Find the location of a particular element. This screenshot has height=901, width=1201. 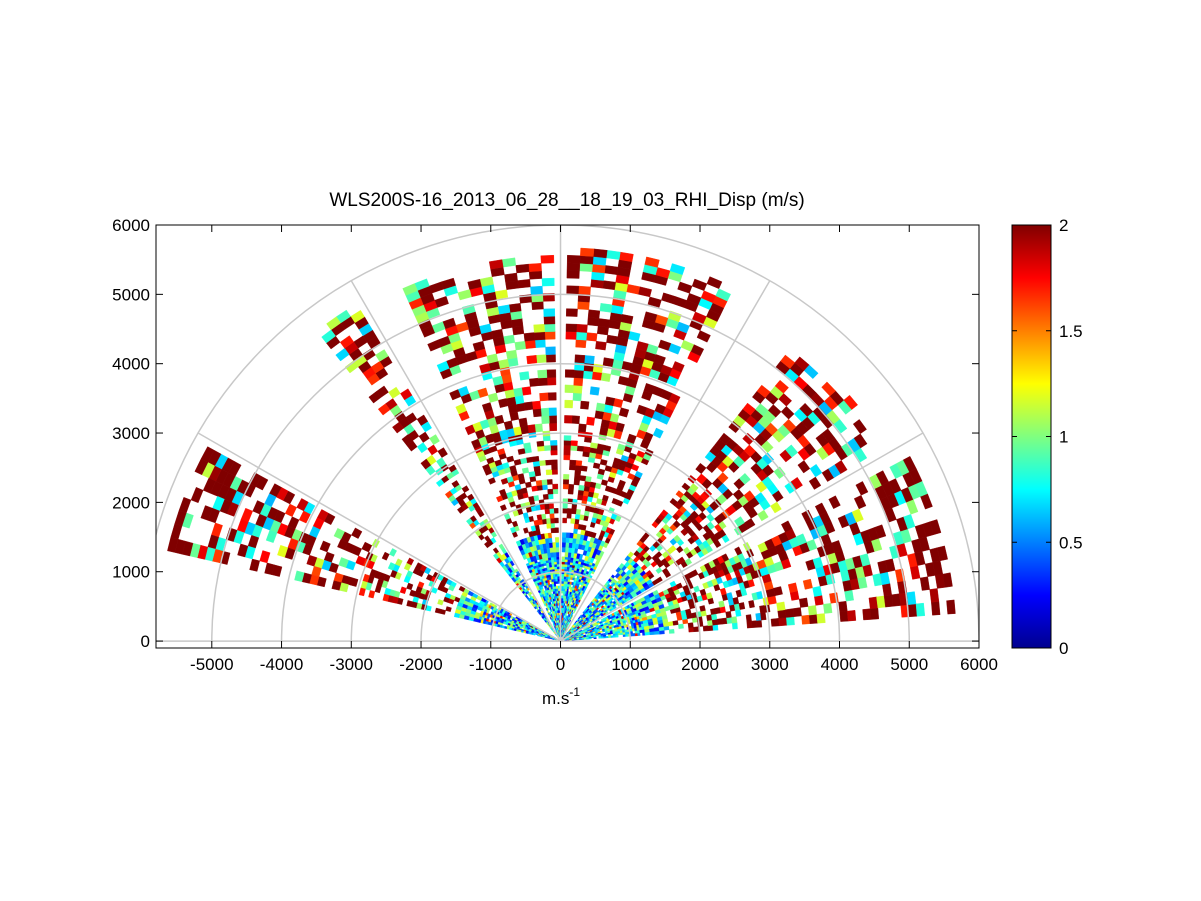

angle-spoke is located at coordinates (456, 461).